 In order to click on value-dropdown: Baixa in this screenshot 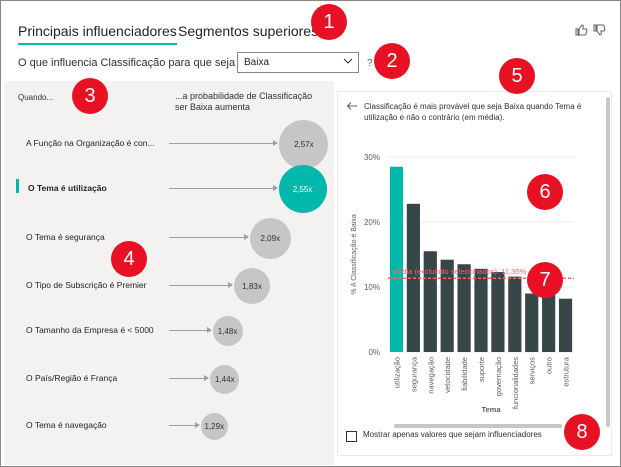, I will do `click(298, 62)`.